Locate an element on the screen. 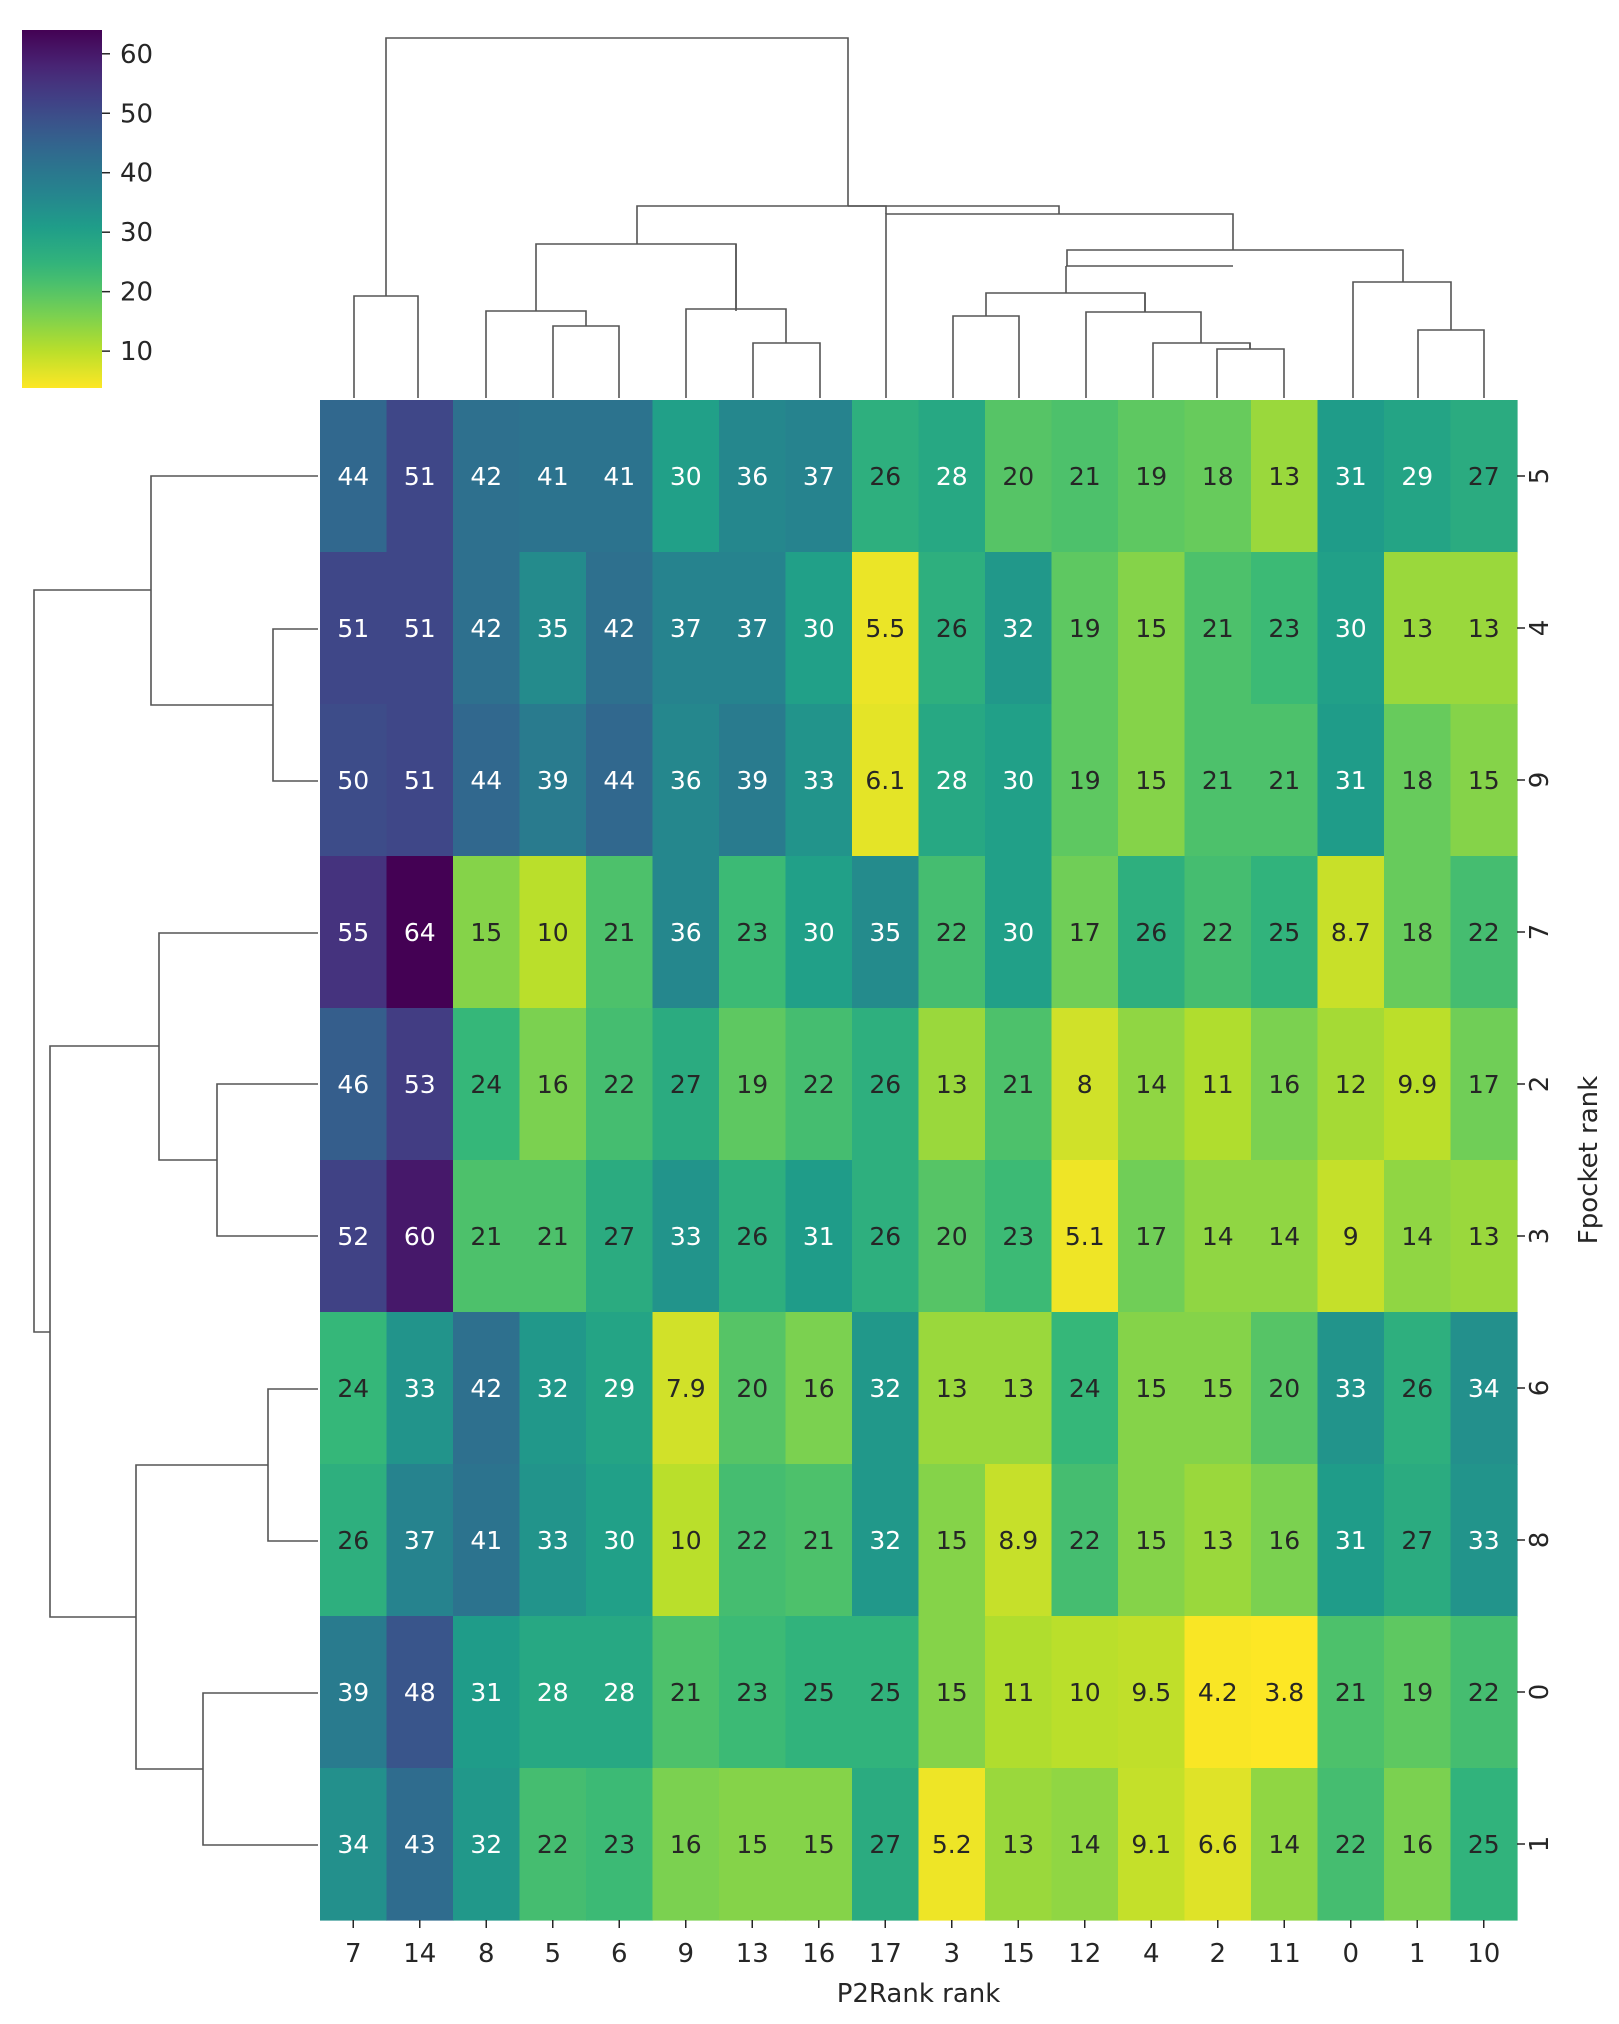 The width and height of the screenshot is (1619, 2024). cell-value-label: 42 is located at coordinates (486, 1388).